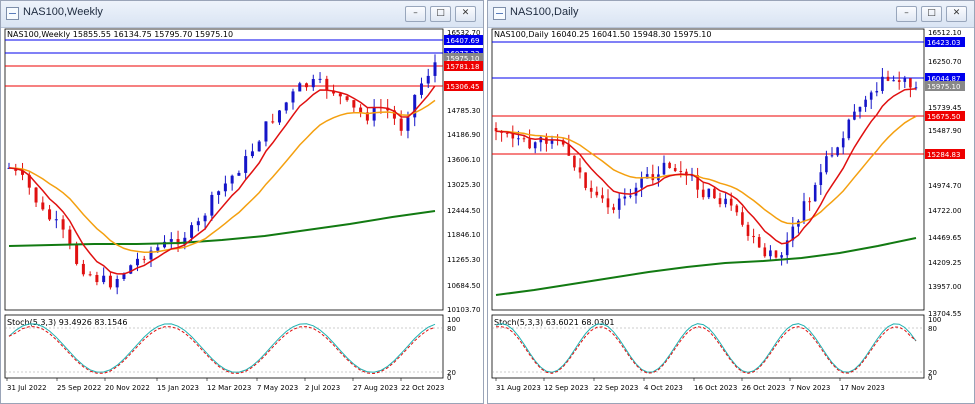 Image resolution: width=975 pixels, height=404 pixels. I want to click on time-axis-label: 12 Sep 2023, so click(566, 388).